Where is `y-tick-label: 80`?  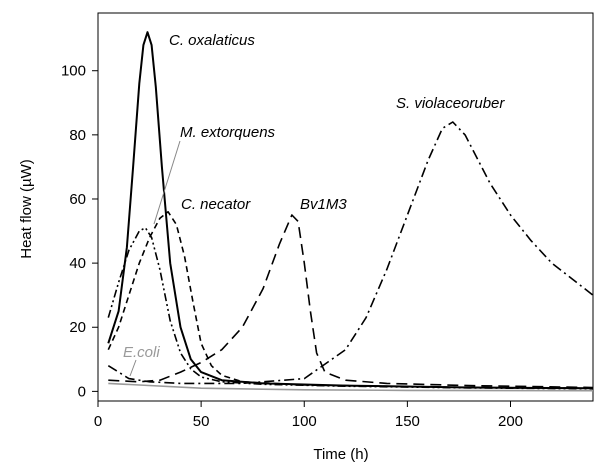
y-tick-label: 80 is located at coordinates (77, 135).